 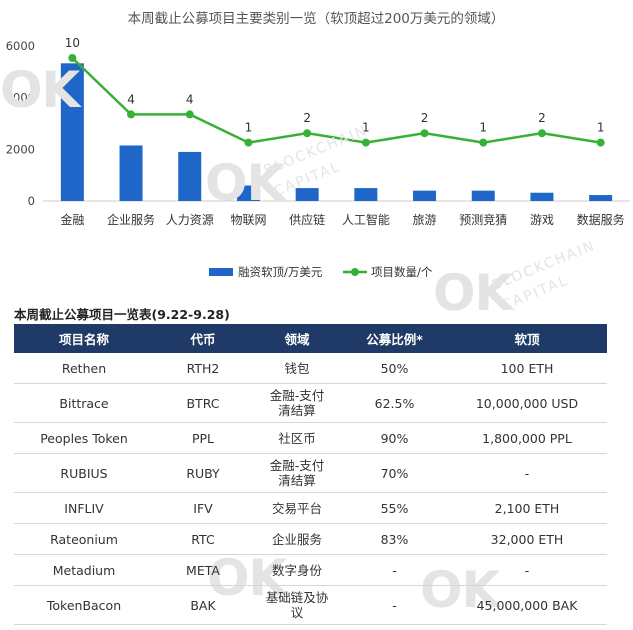 What do you see at coordinates (203, 539) in the screenshot?
I see `token-cell: RTC` at bounding box center [203, 539].